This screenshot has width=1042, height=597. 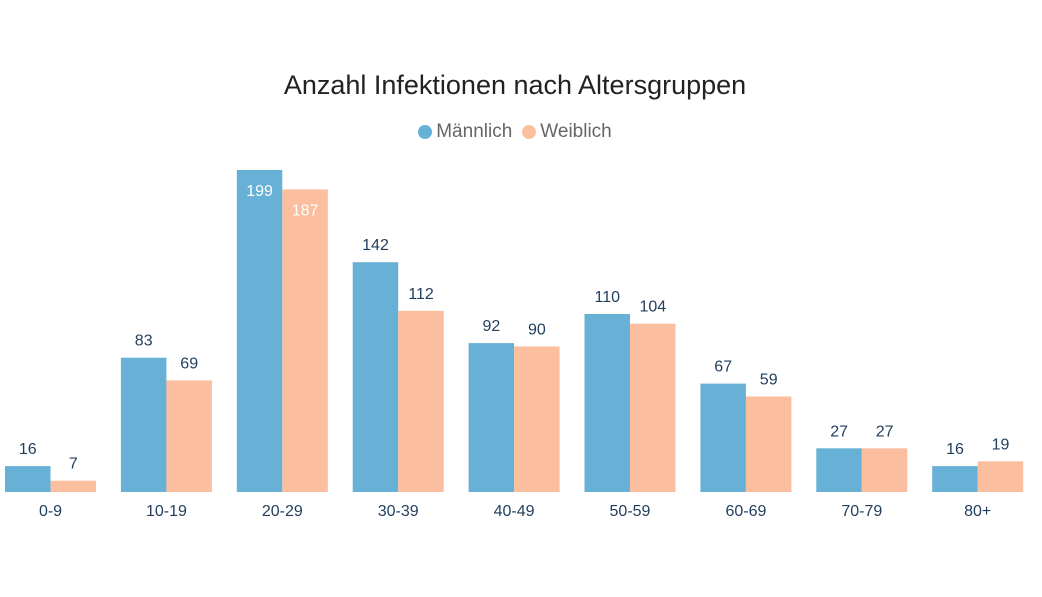 What do you see at coordinates (861, 511) in the screenshot?
I see `x-tick-label-70-79: 70-79` at bounding box center [861, 511].